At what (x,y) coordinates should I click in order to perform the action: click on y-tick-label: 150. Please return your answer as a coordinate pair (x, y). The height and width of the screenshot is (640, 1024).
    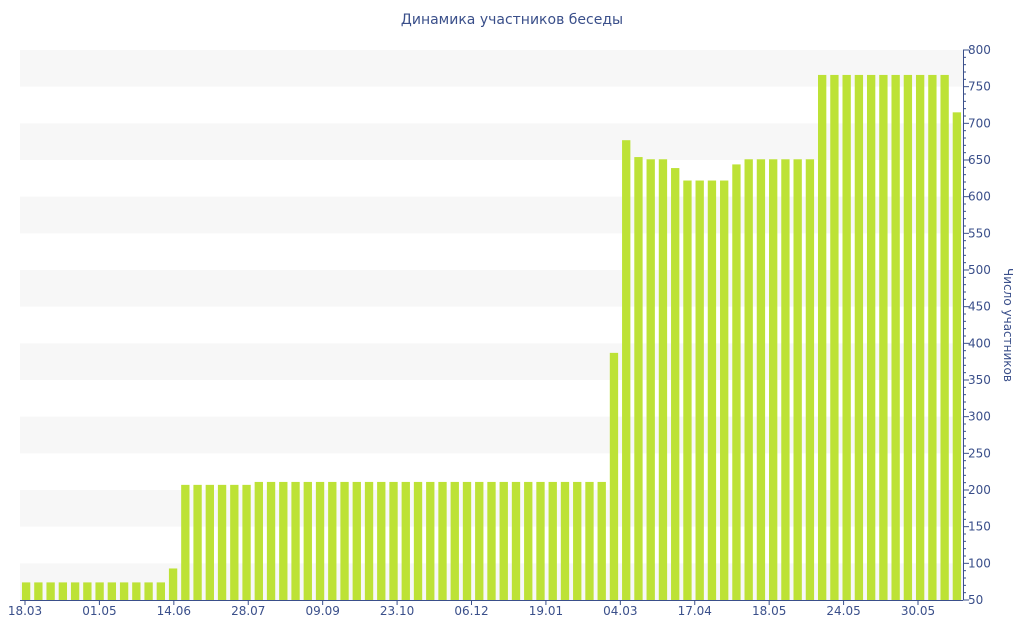
    Looking at the image, I should click on (979, 527).